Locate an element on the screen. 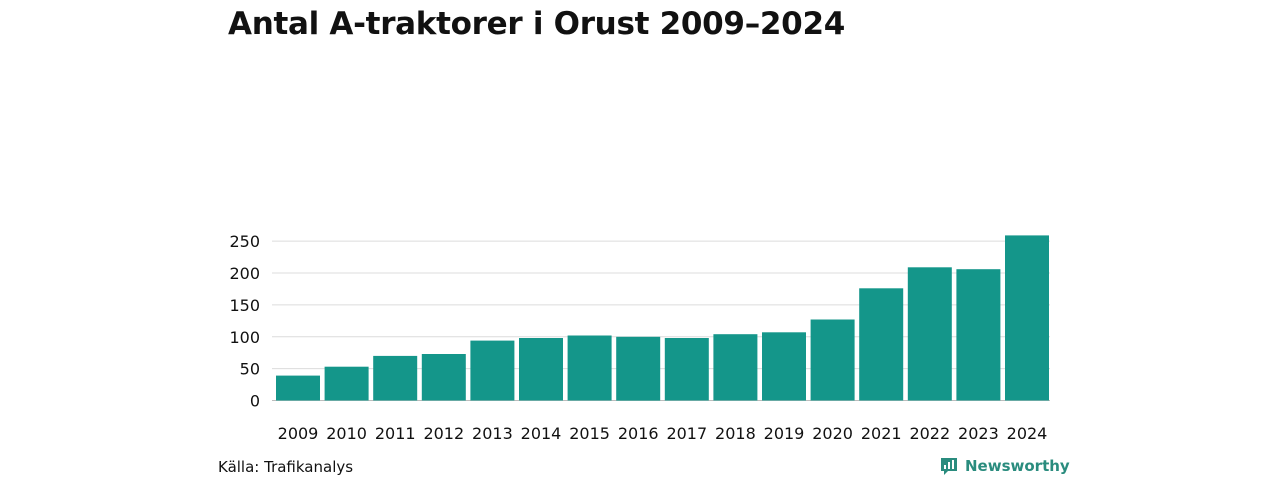  x-tick-label: 2009 is located at coordinates (298, 433).